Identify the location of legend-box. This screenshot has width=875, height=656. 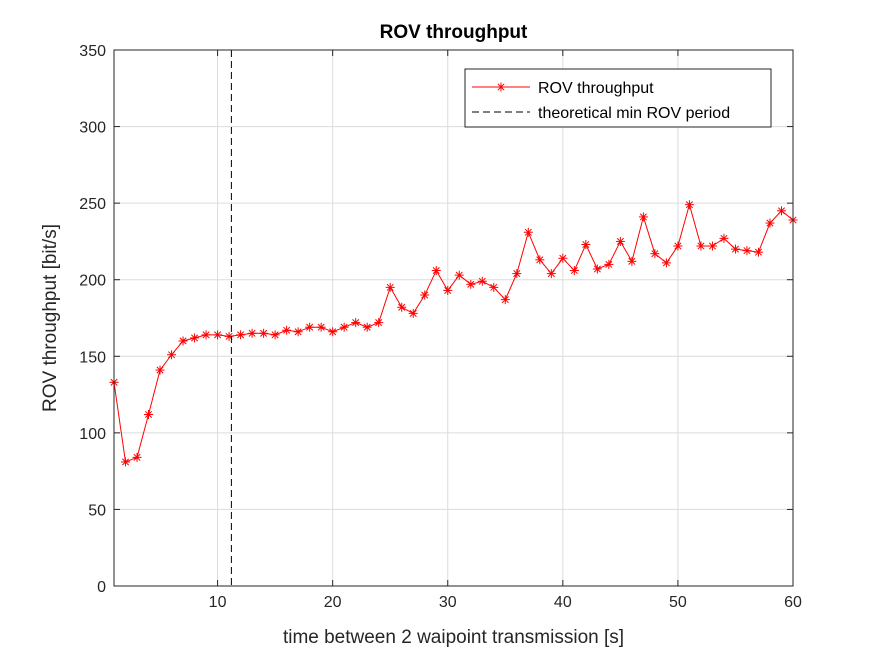
(618, 98).